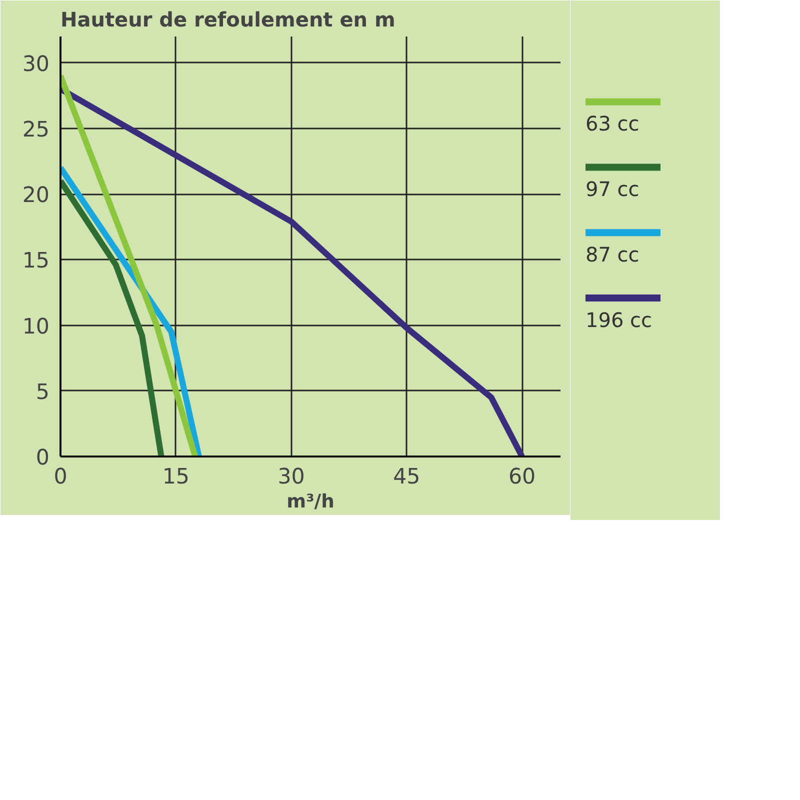 The height and width of the screenshot is (800, 800). Describe the element at coordinates (291, 477) in the screenshot. I see `x-tick-label: 30` at that location.